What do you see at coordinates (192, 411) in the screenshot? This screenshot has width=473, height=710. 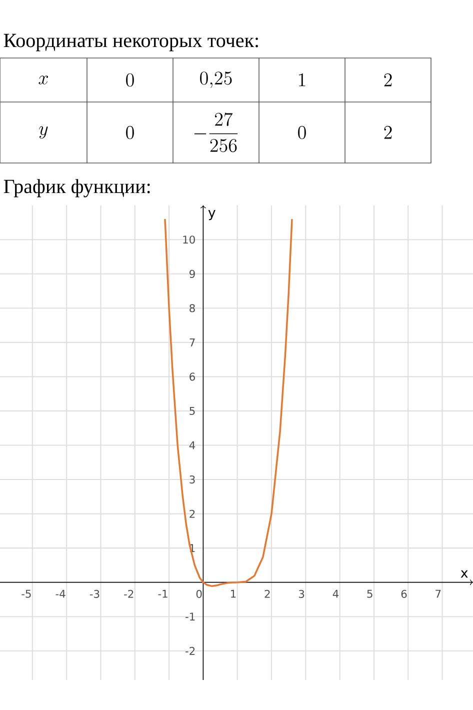 I see `y-tick-label: 5` at bounding box center [192, 411].